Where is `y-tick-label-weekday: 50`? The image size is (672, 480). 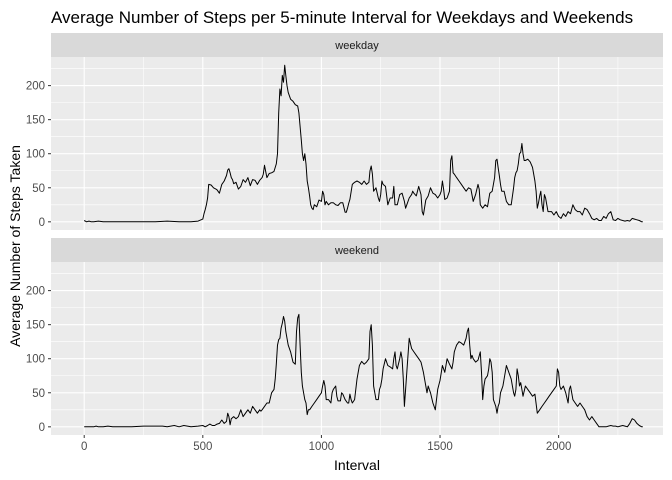
y-tick-label-weekday: 50 is located at coordinates (38, 189).